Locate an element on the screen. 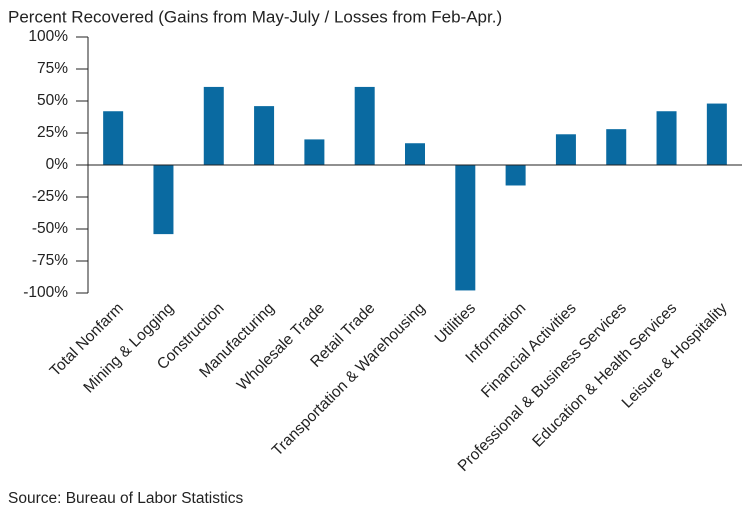 The image size is (742, 508). source-note: Source: Bureau of Labor Statistics is located at coordinates (125, 498).